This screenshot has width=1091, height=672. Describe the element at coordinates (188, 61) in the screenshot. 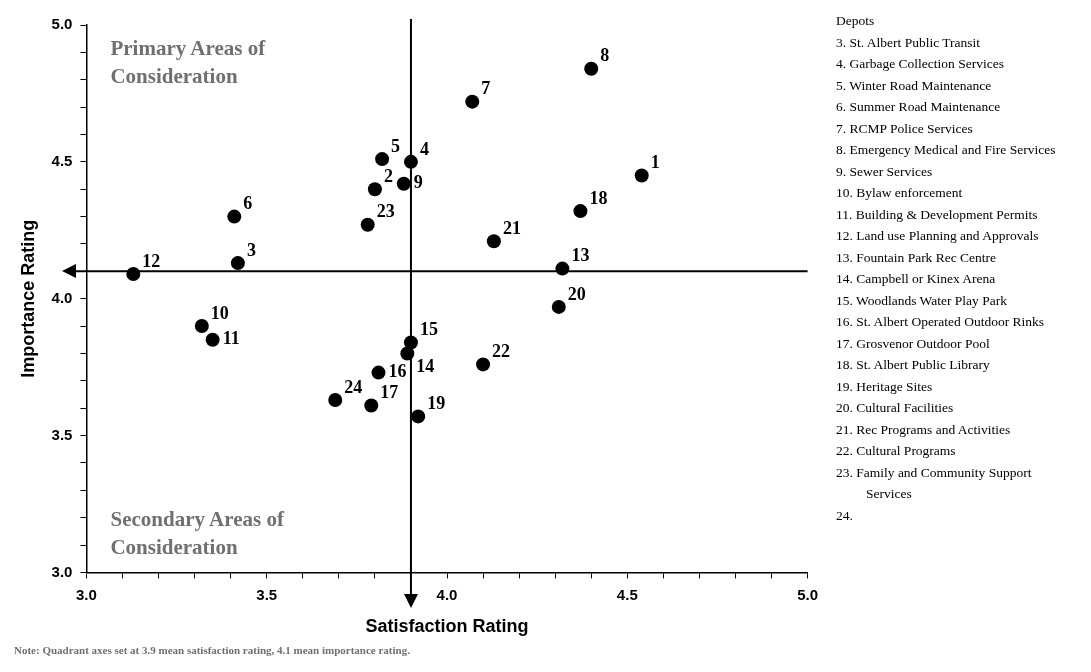

I see `annotation: Primary Areas of Consideration` at that location.